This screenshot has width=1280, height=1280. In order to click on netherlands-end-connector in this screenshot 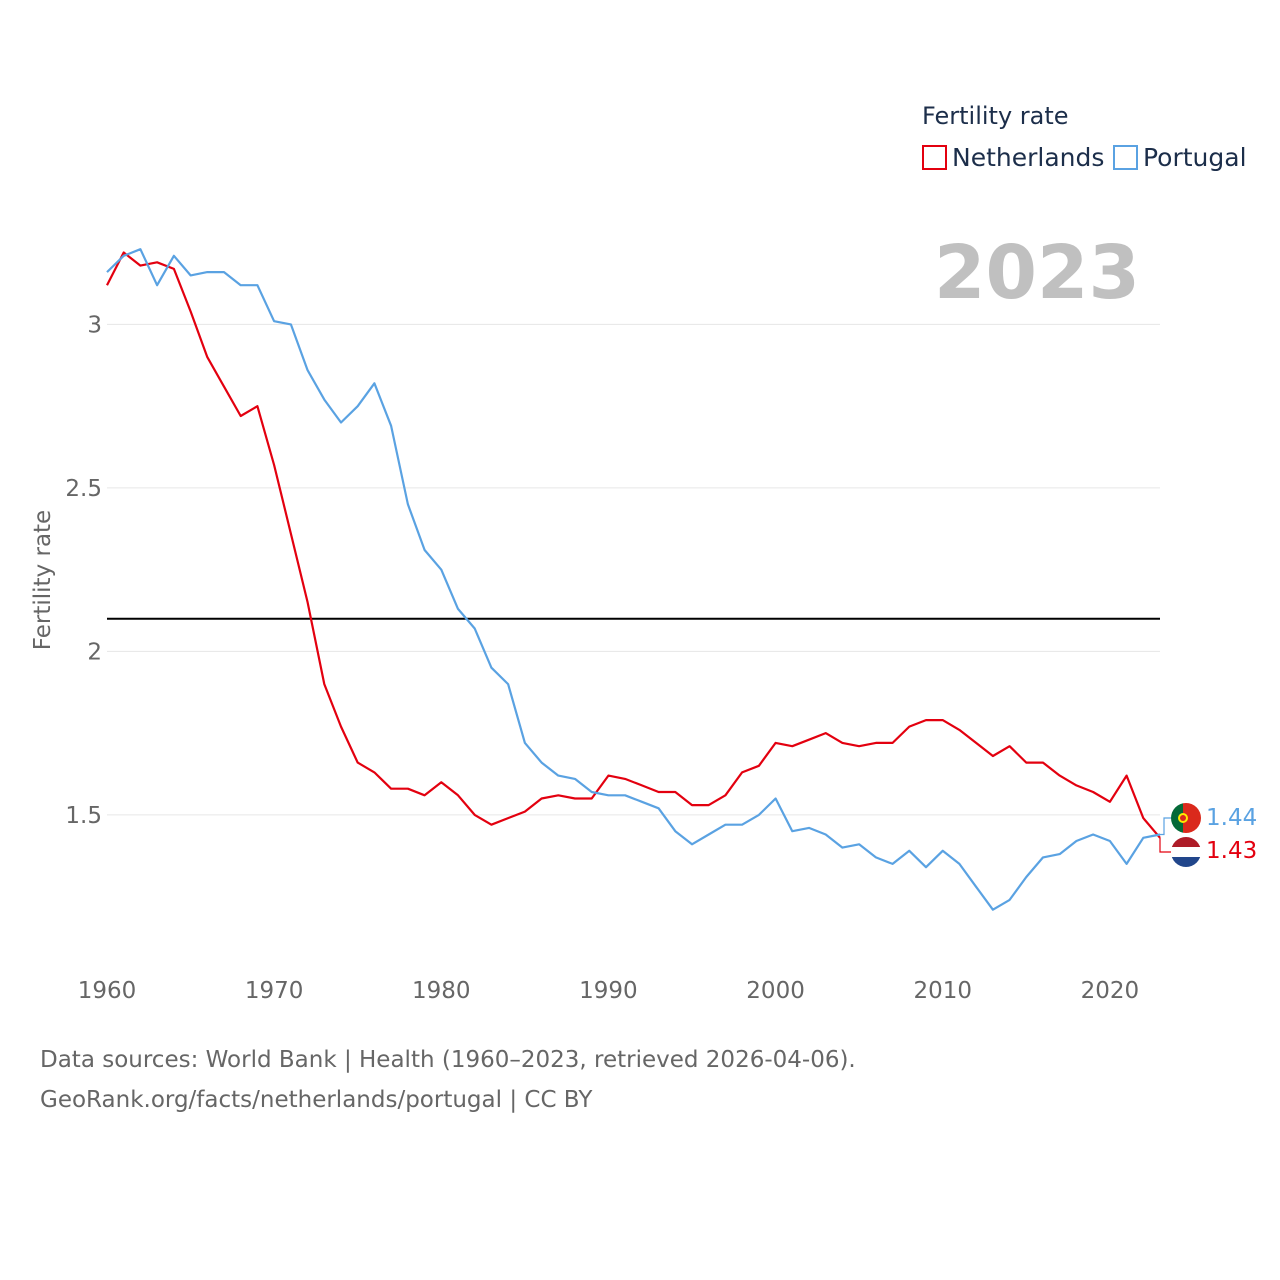, I will do `click(1165, 845)`.